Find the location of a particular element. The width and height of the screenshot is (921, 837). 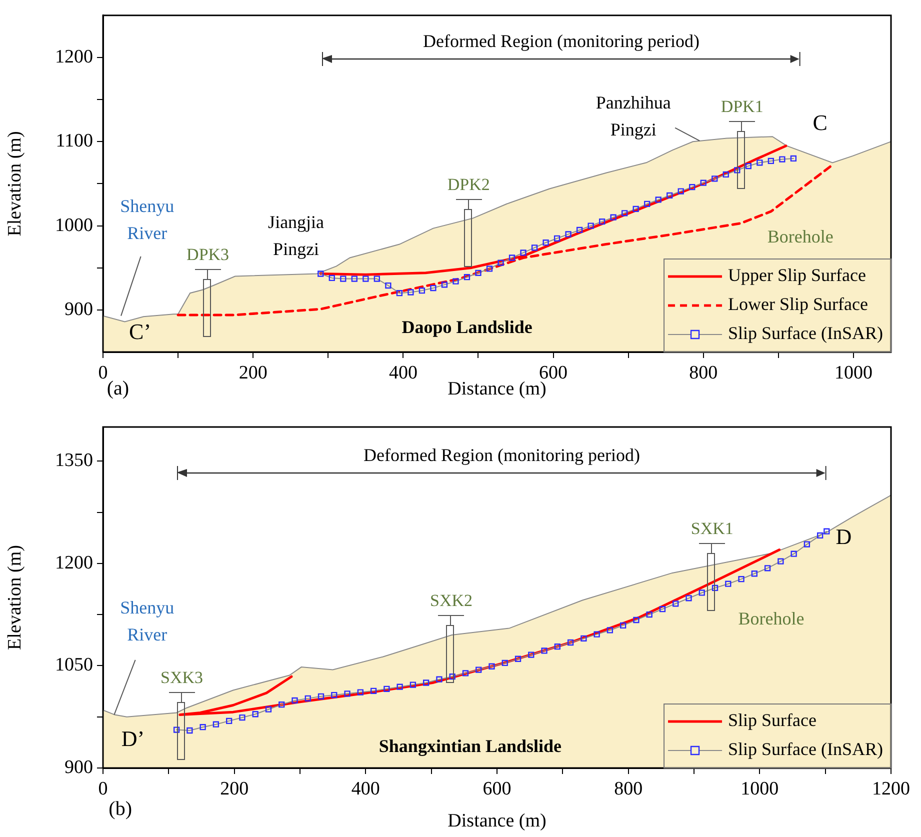

text: (a) is located at coordinates (118, 389).